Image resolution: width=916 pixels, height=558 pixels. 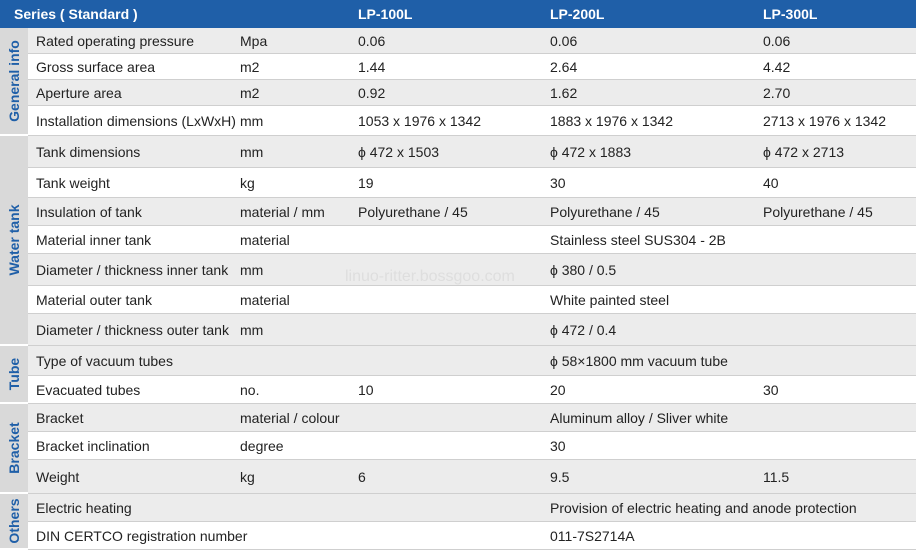 What do you see at coordinates (399, 151) in the screenshot?
I see `value-lp-100l: ϕ 472 x 1503` at bounding box center [399, 151].